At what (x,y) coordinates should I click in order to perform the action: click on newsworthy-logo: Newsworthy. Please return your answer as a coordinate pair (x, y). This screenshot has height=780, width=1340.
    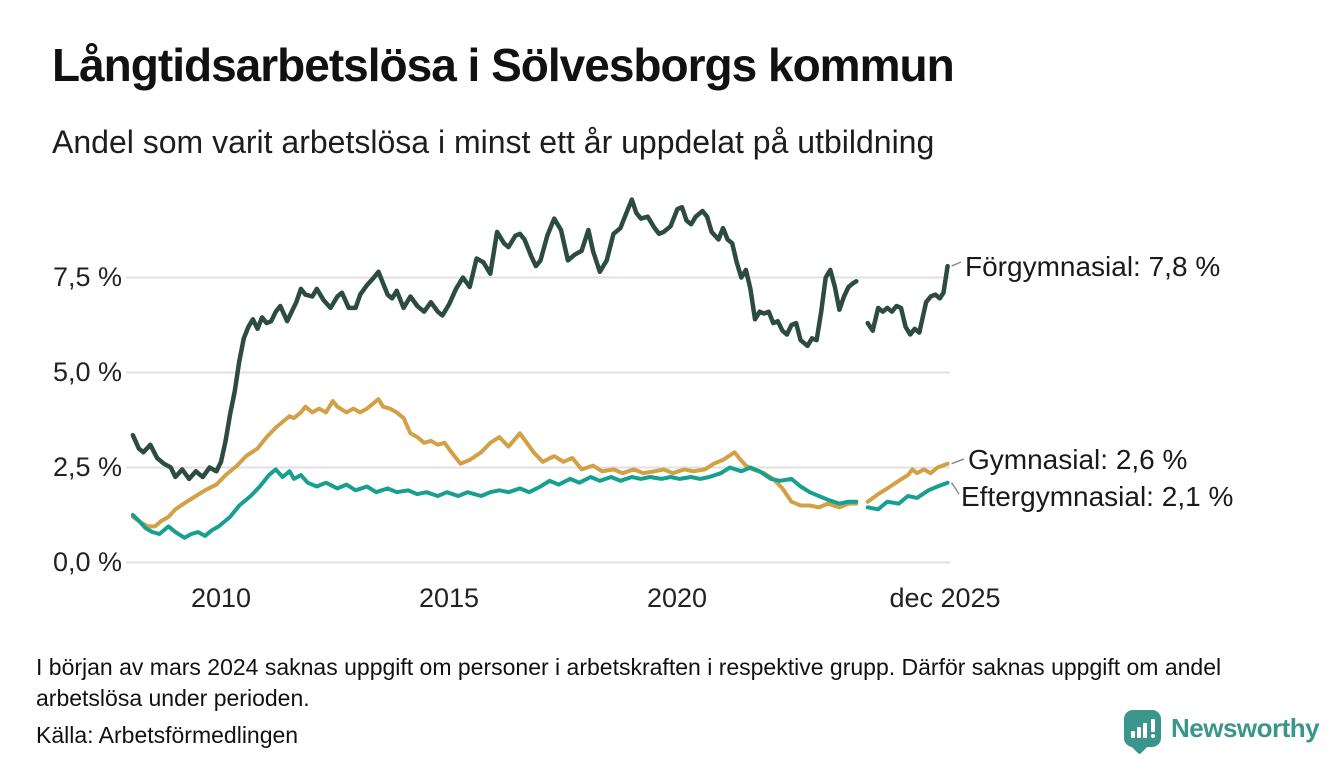
    Looking at the image, I should click on (1222, 732).